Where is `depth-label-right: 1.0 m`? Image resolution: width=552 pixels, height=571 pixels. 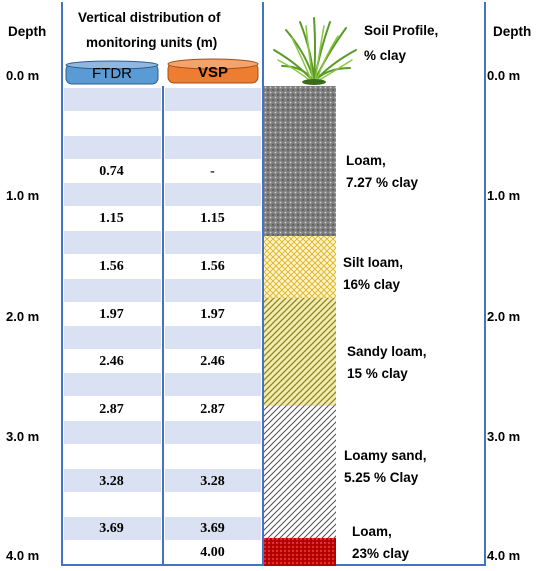
depth-label-right: 1.0 m is located at coordinates (504, 195).